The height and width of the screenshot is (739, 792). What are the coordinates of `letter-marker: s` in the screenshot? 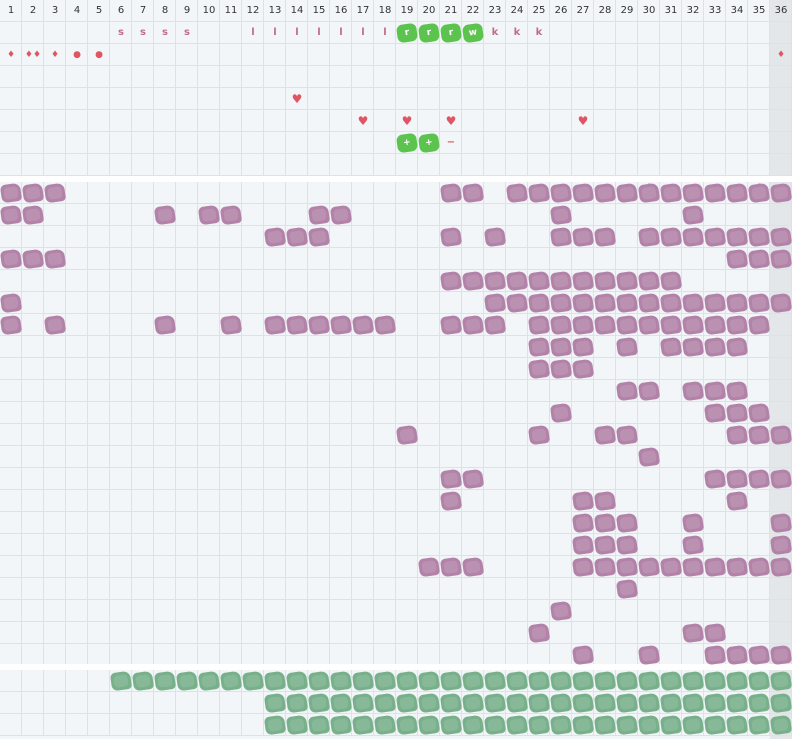 It's located at (143, 32).